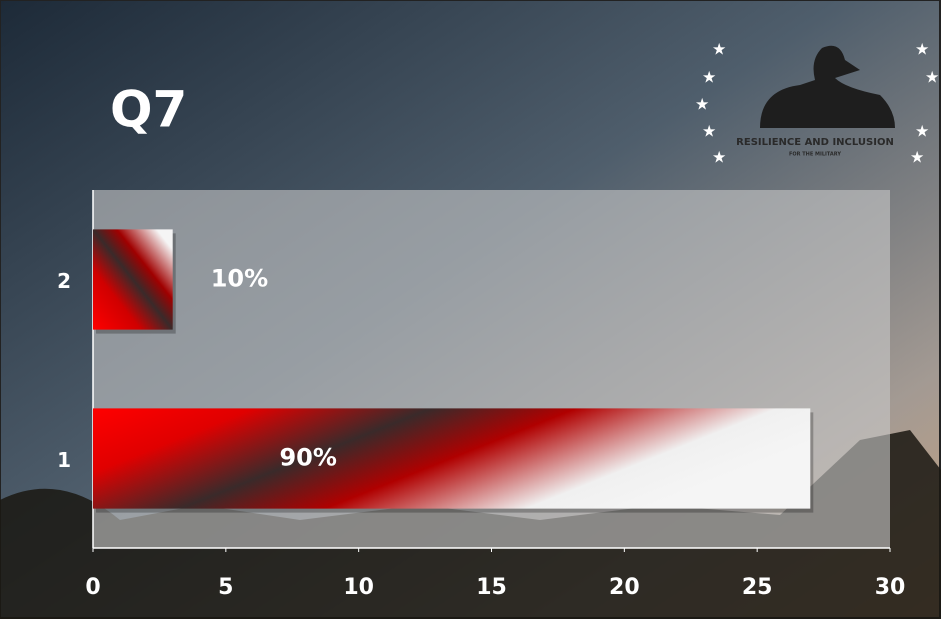 Image resolution: width=941 pixels, height=619 pixels. What do you see at coordinates (307, 458) in the screenshot?
I see `value-label: 90%` at bounding box center [307, 458].